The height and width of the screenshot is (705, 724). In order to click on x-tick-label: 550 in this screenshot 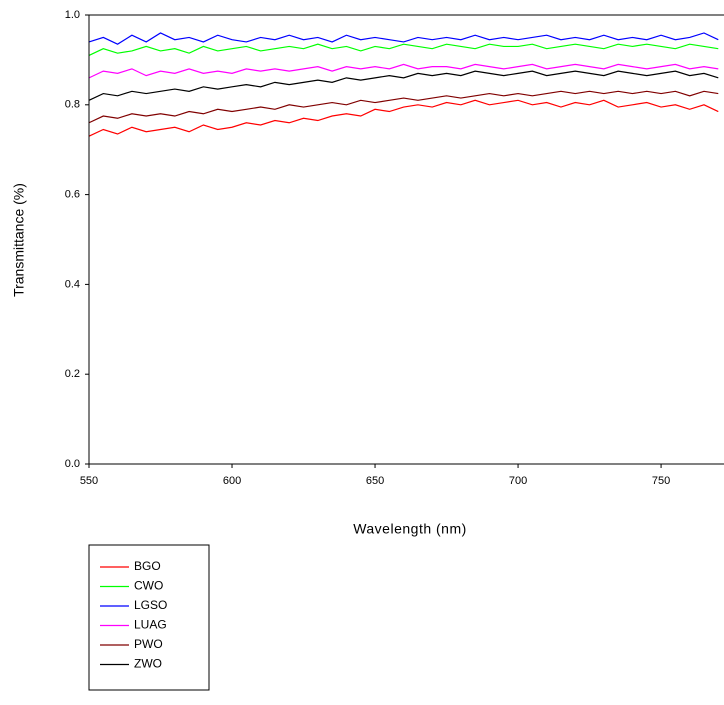, I will do `click(89, 481)`.